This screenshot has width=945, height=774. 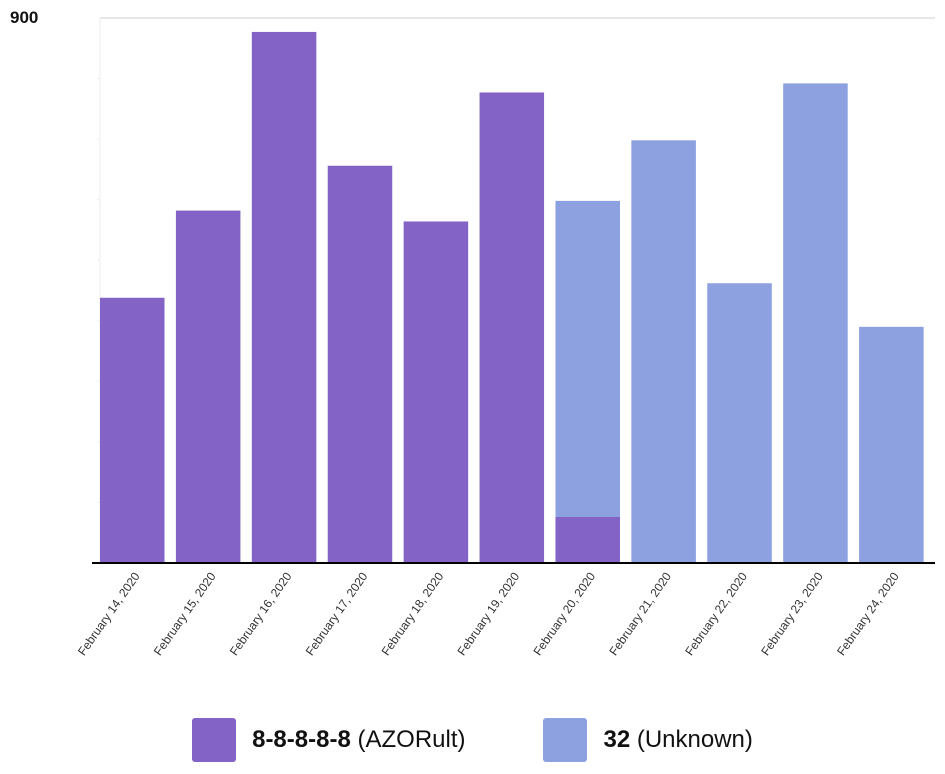 What do you see at coordinates (792, 613) in the screenshot?
I see `x-tick-label: February 23, 2020` at bounding box center [792, 613].